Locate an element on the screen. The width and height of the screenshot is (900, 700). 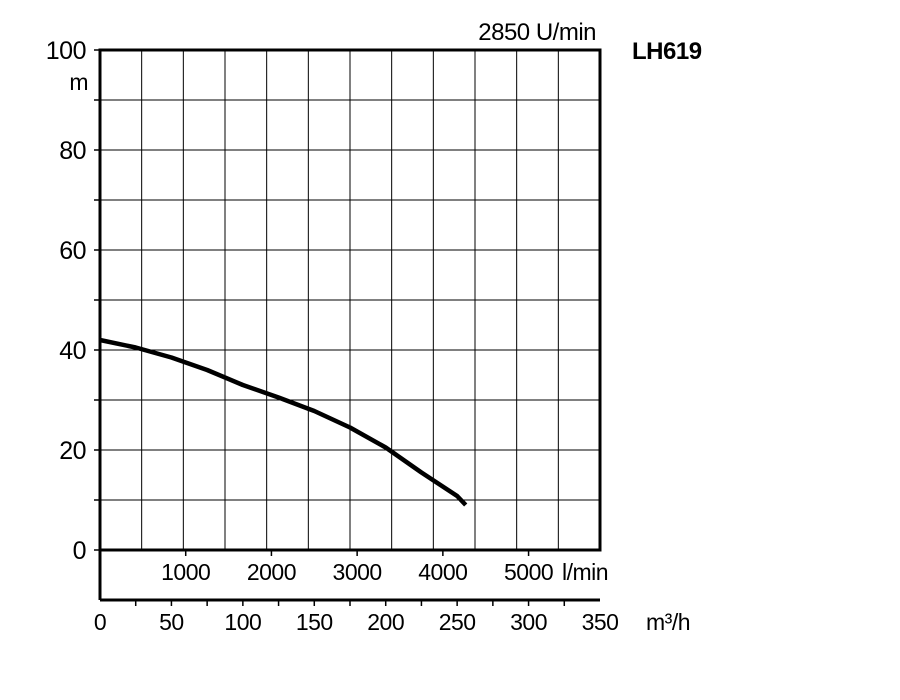
x-tick-label-lmin: 2000 is located at coordinates (271, 572).